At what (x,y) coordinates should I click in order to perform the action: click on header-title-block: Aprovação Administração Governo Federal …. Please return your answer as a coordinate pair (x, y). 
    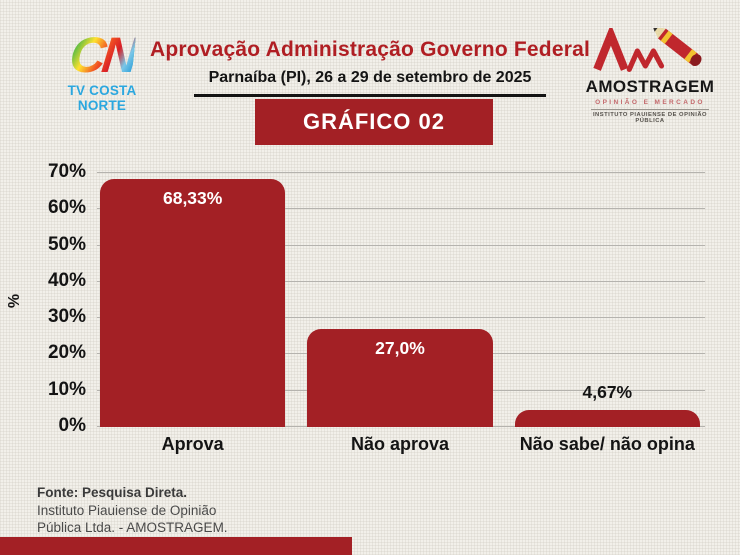
    Looking at the image, I should click on (370, 67).